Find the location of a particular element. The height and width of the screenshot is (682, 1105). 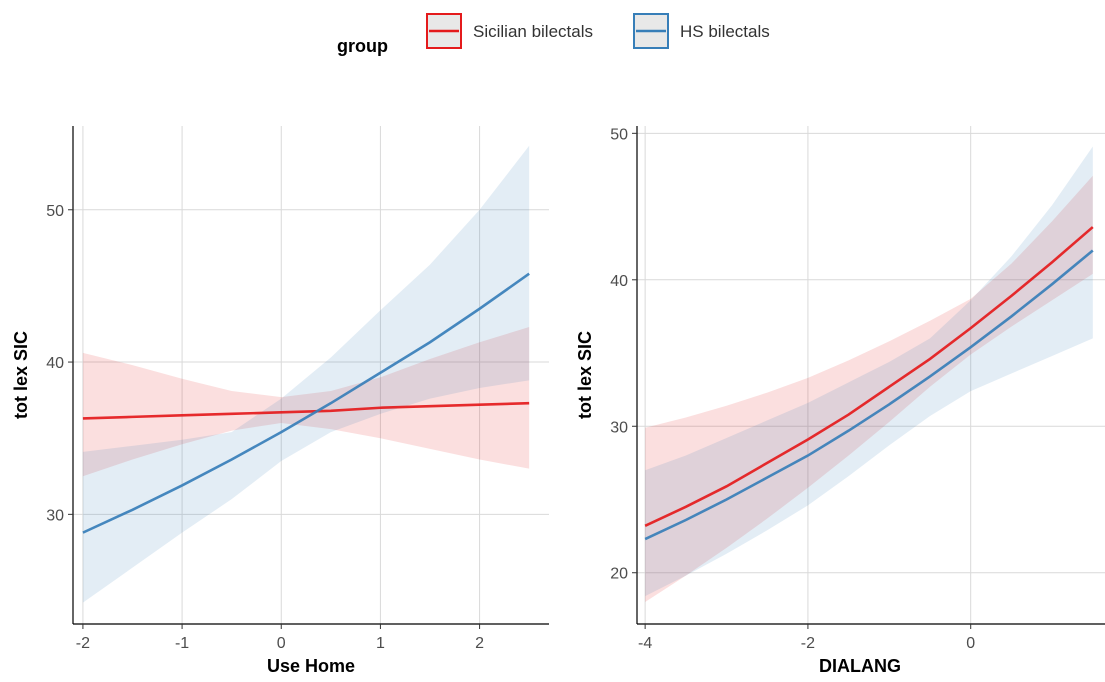

legend-title: group is located at coordinates (362, 46).